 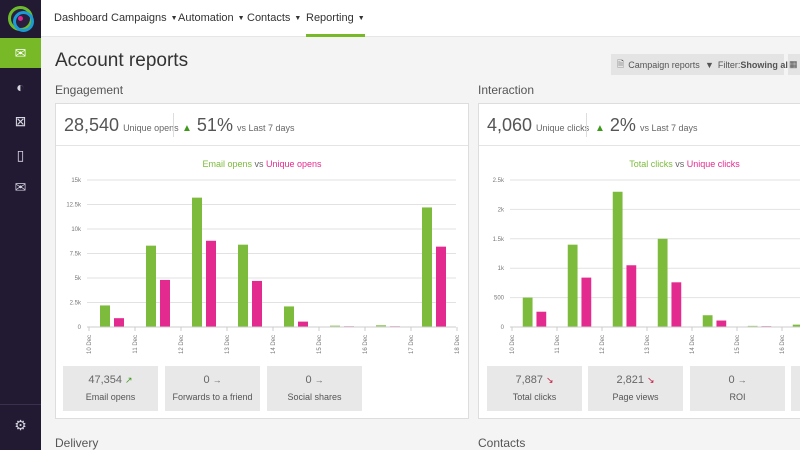 What do you see at coordinates (639, 125) in the screenshot?
I see `stat-header: 4,060 Unique clicks ▲ 2% vs Last 7 days` at bounding box center [639, 125].